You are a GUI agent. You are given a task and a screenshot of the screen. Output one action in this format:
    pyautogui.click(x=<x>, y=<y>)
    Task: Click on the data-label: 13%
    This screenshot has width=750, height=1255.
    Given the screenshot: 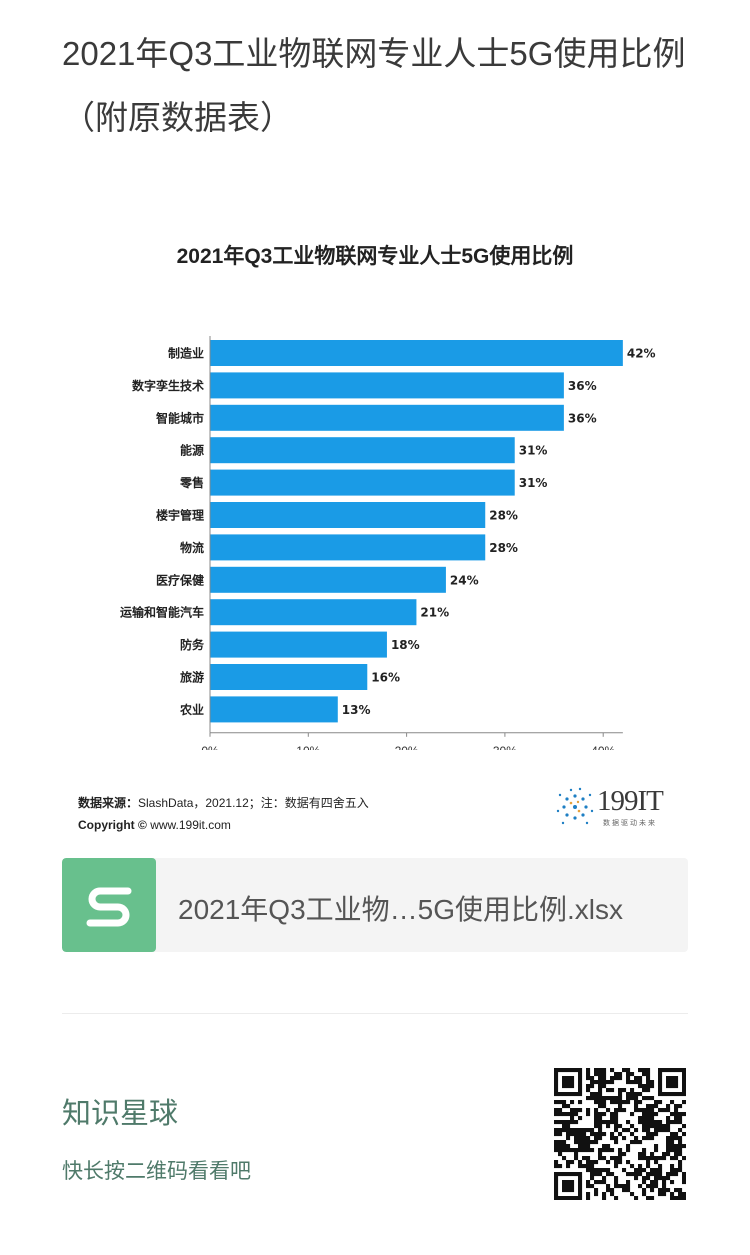 What is the action you would take?
    pyautogui.click(x=356, y=710)
    